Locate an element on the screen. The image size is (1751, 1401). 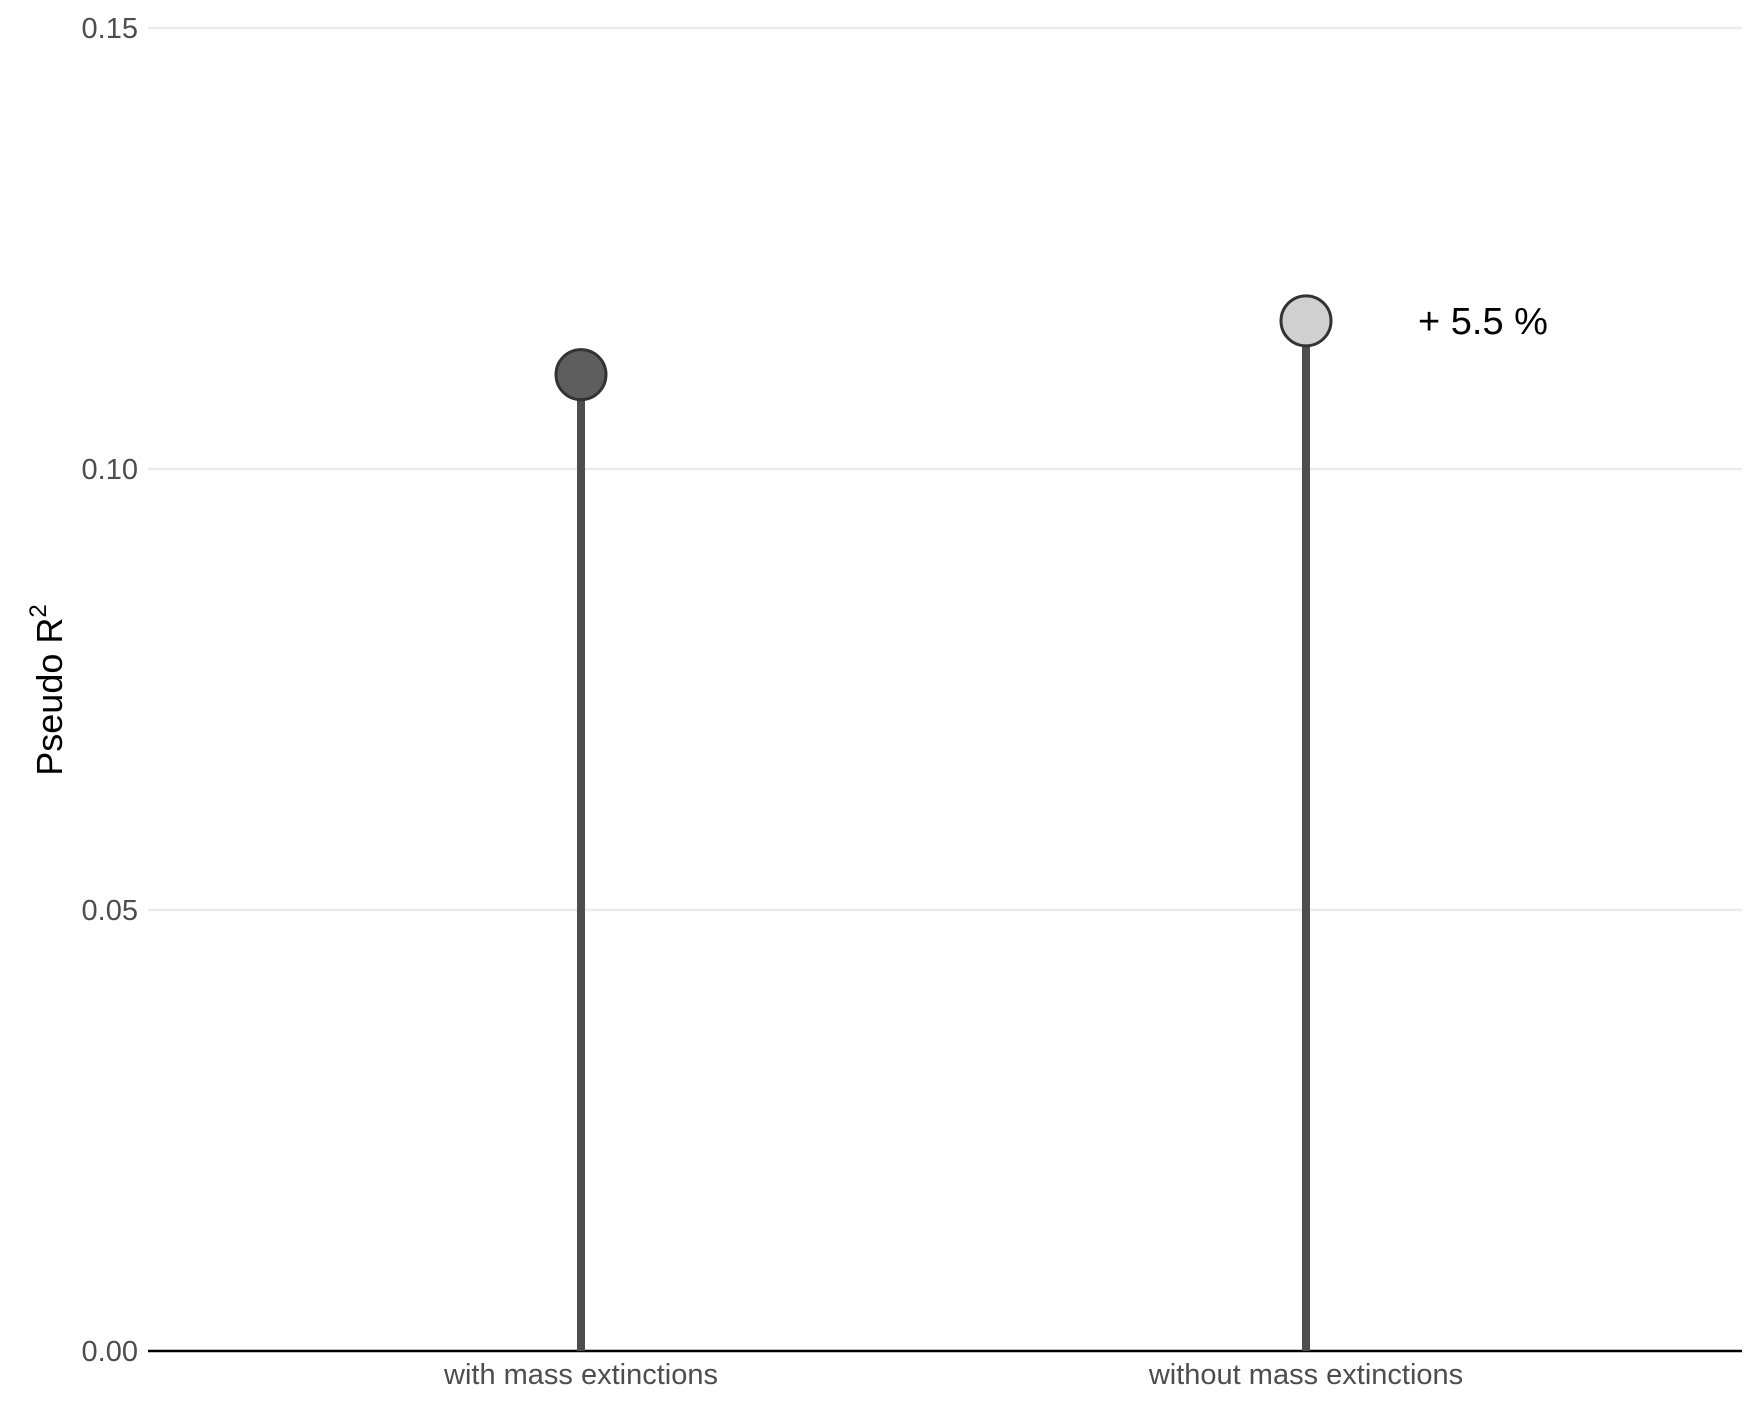
y-axis-title-superscript: 2 is located at coordinates (38, 610).